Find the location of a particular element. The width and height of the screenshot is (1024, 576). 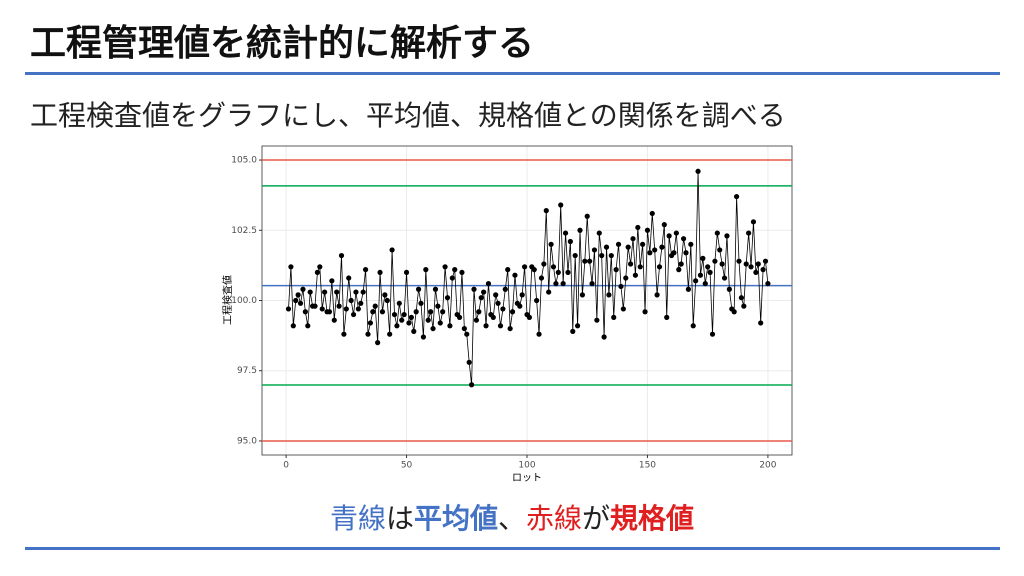

caption-text: 赤線 is located at coordinates (554, 518).